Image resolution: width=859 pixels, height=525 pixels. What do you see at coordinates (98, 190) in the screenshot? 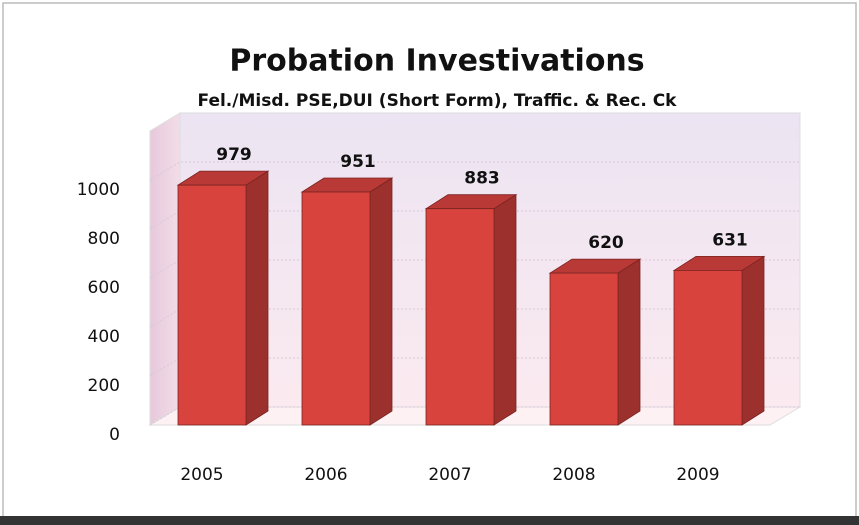
I see `y-tick-label: 1000` at bounding box center [98, 190].